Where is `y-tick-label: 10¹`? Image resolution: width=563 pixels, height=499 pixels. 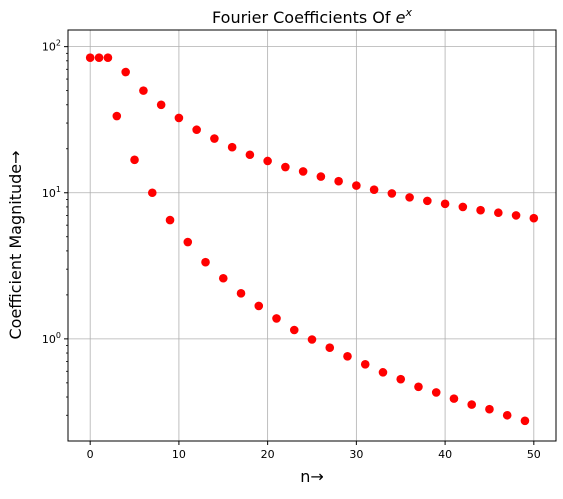
y-tick-label: 10¹ is located at coordinates (51, 192).